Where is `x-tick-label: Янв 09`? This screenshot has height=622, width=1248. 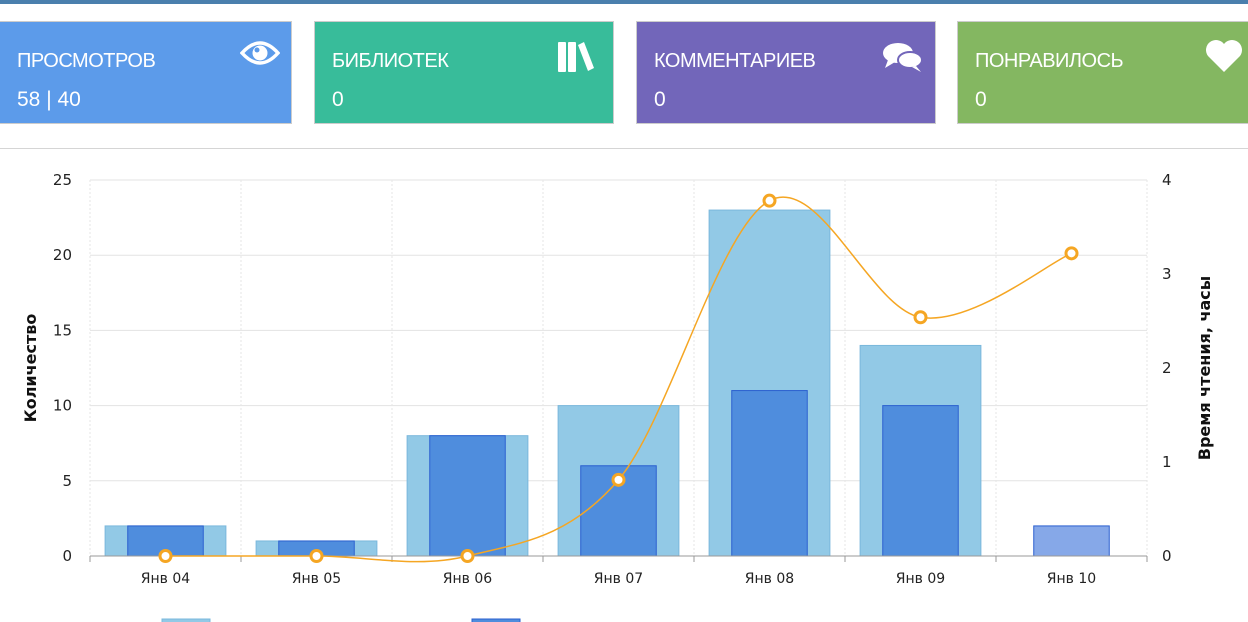
x-tick-label: Янв 09 is located at coordinates (920, 579).